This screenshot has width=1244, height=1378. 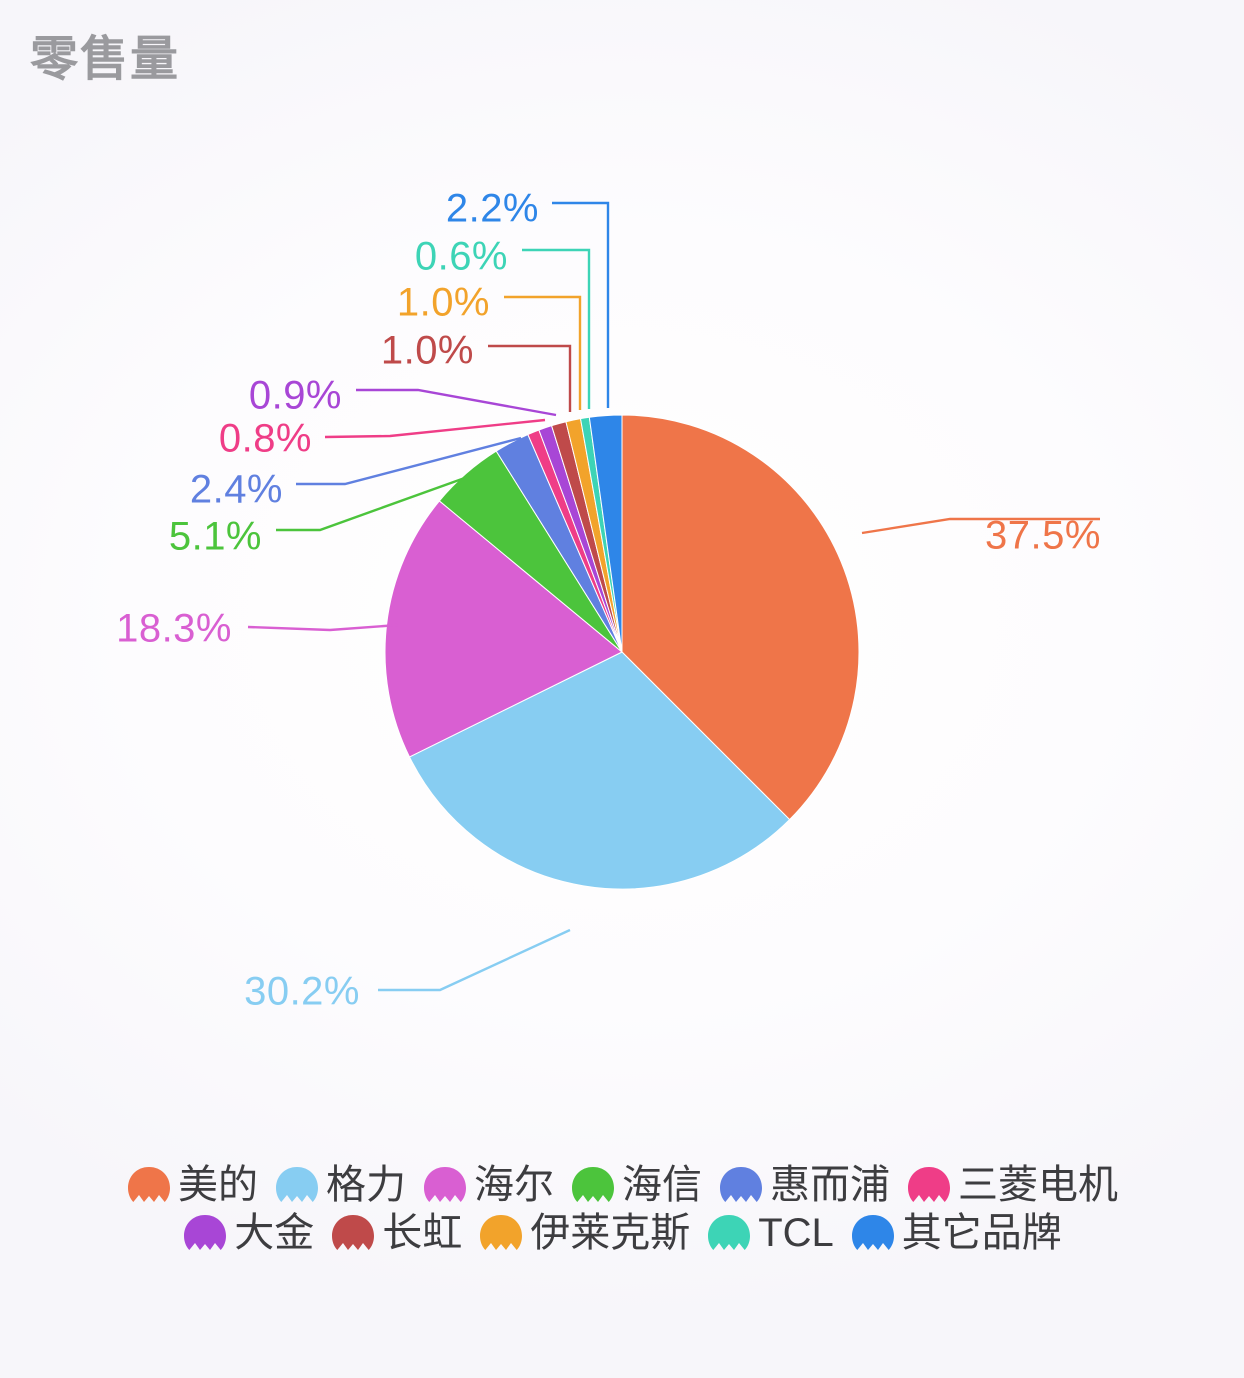 What do you see at coordinates (174, 629) in the screenshot?
I see `pie-value-label: 18.3%` at bounding box center [174, 629].